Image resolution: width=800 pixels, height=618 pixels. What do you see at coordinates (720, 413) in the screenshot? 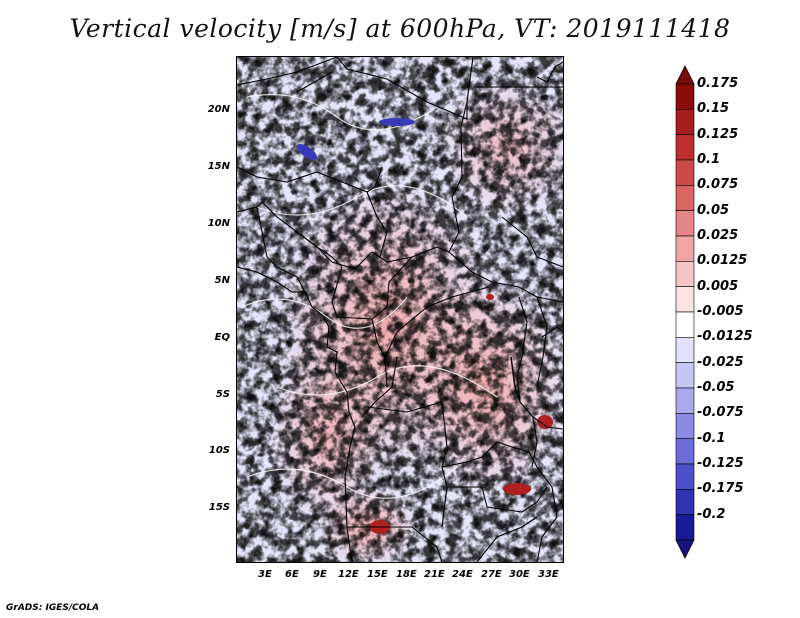
I see `colorbar-label: -0.075` at bounding box center [720, 413].